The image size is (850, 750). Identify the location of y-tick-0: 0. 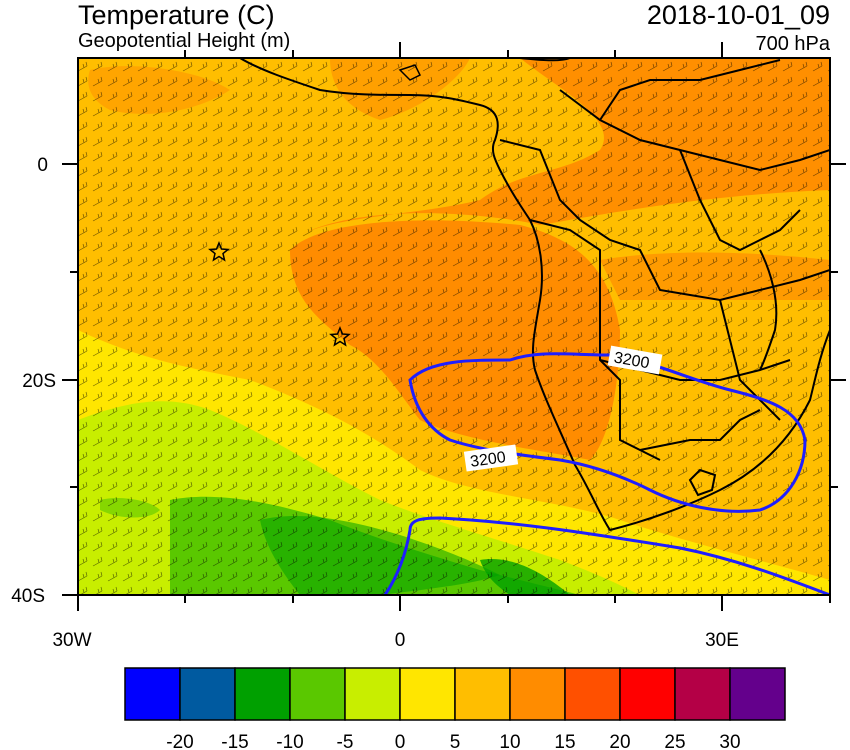
(42, 165).